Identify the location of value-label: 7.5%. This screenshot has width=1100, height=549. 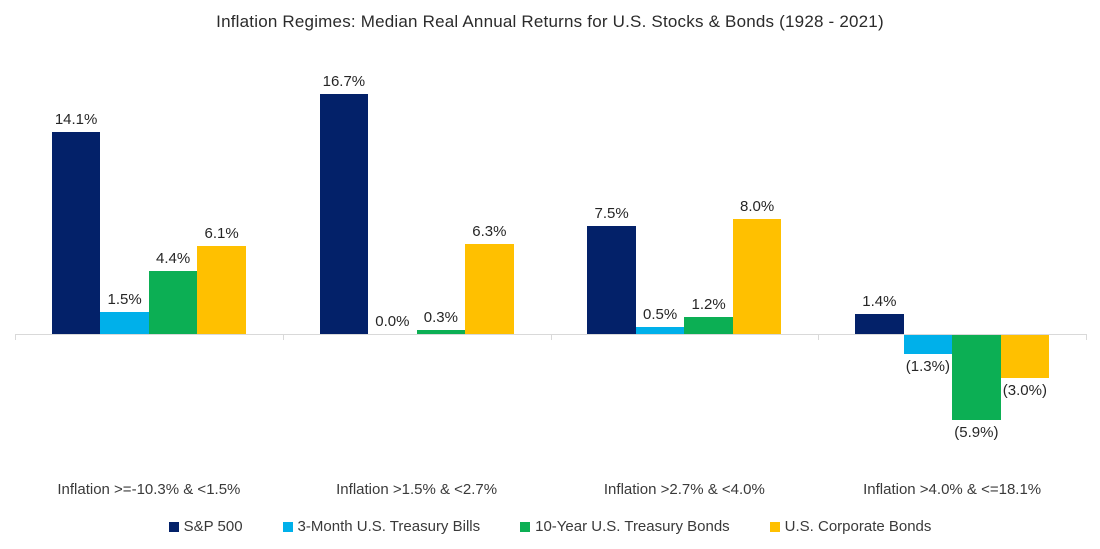
(611, 213).